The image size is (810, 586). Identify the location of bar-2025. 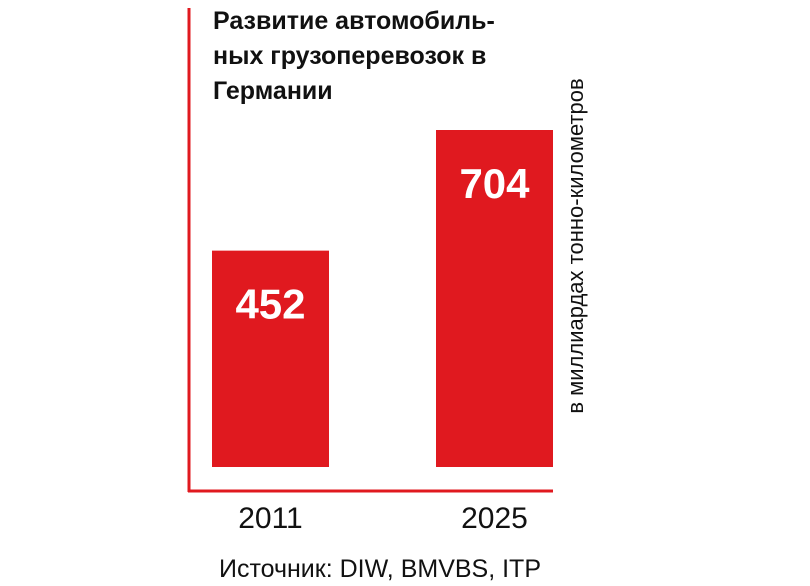
(494, 298).